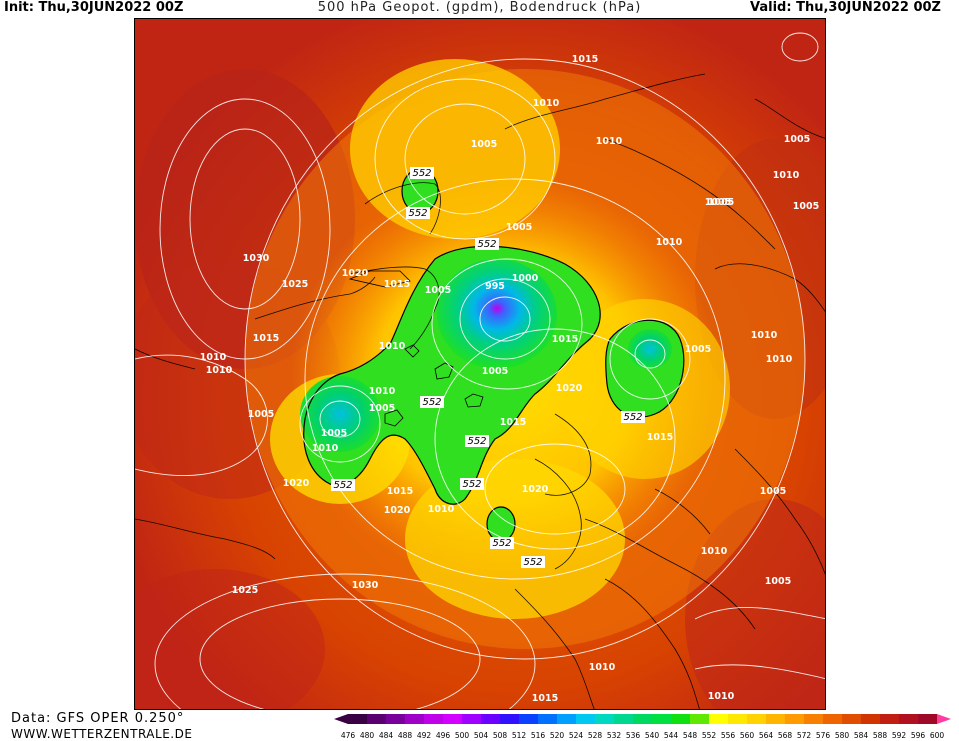  What do you see at coordinates (944, 719) in the screenshot?
I see `colorbar-right-arrow` at bounding box center [944, 719].